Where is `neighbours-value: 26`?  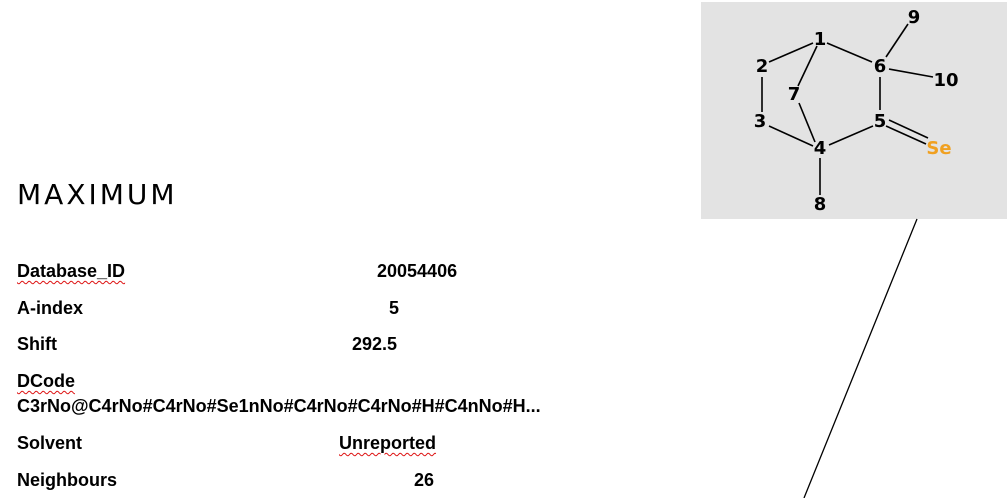
neighbours-value: 26 is located at coordinates (424, 480).